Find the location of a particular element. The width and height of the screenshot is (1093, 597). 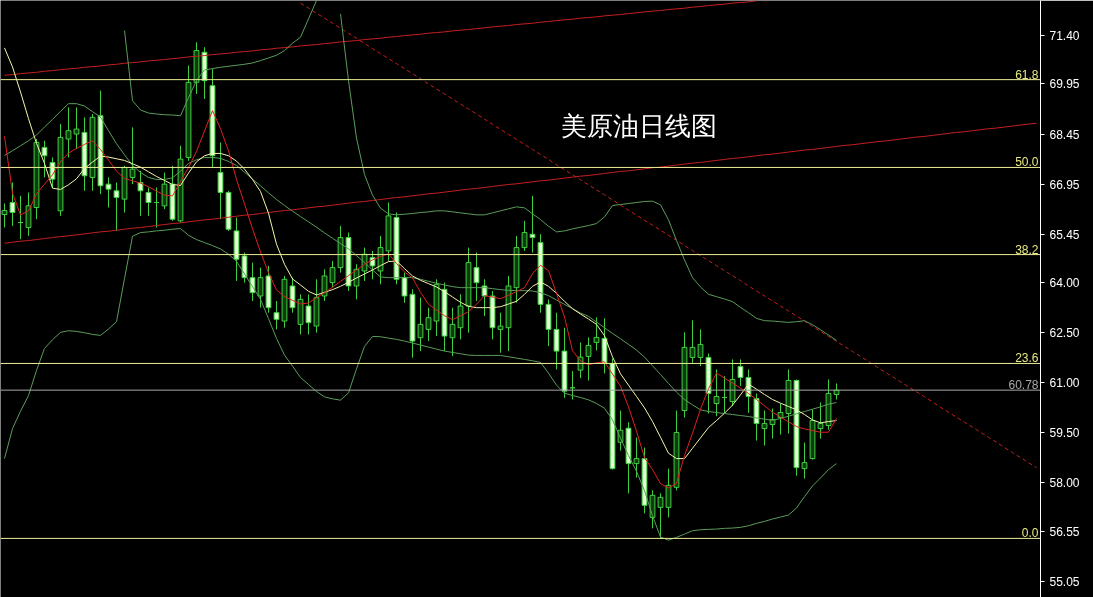

ref-line-label: 60.78 is located at coordinates (1023, 385).